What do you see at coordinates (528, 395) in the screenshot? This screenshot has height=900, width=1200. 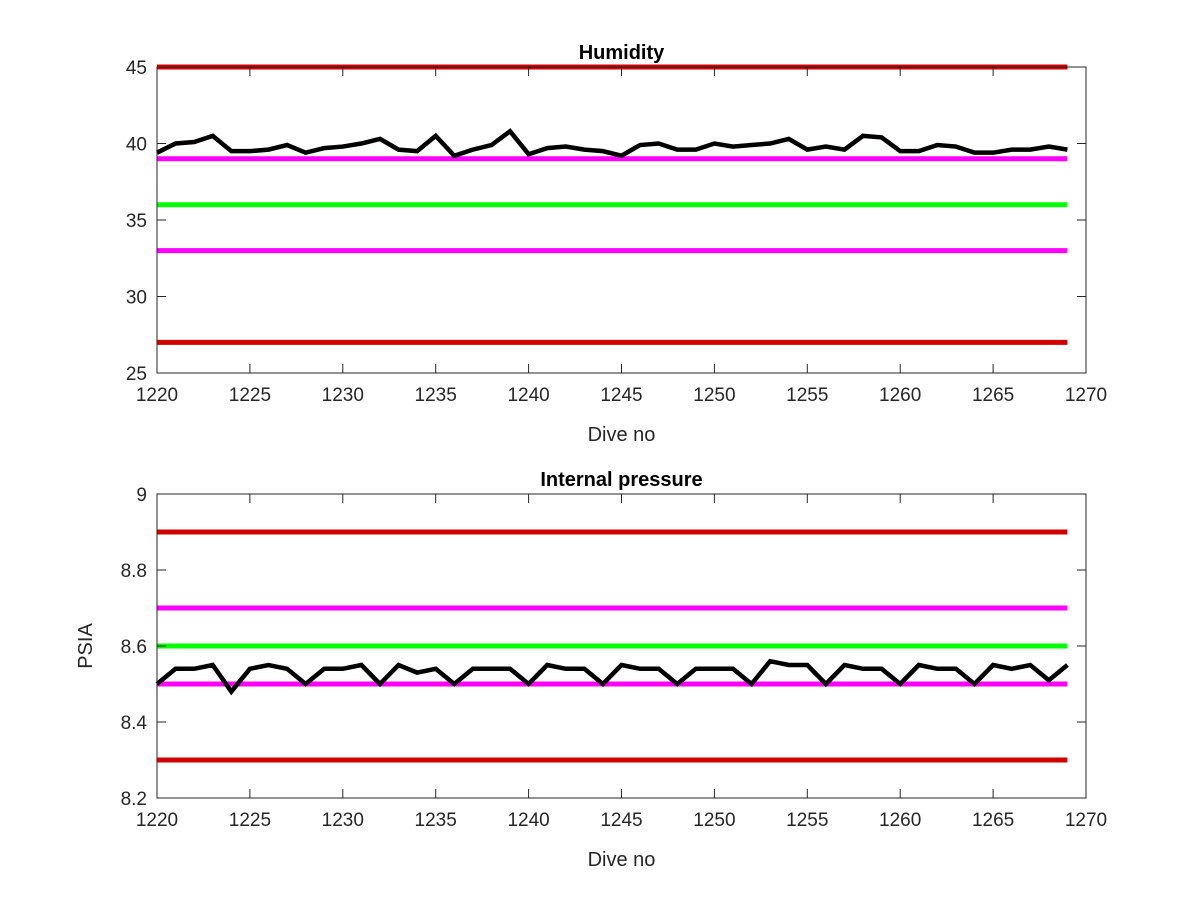 I see `humidity-x-tick-label: 1240` at bounding box center [528, 395].